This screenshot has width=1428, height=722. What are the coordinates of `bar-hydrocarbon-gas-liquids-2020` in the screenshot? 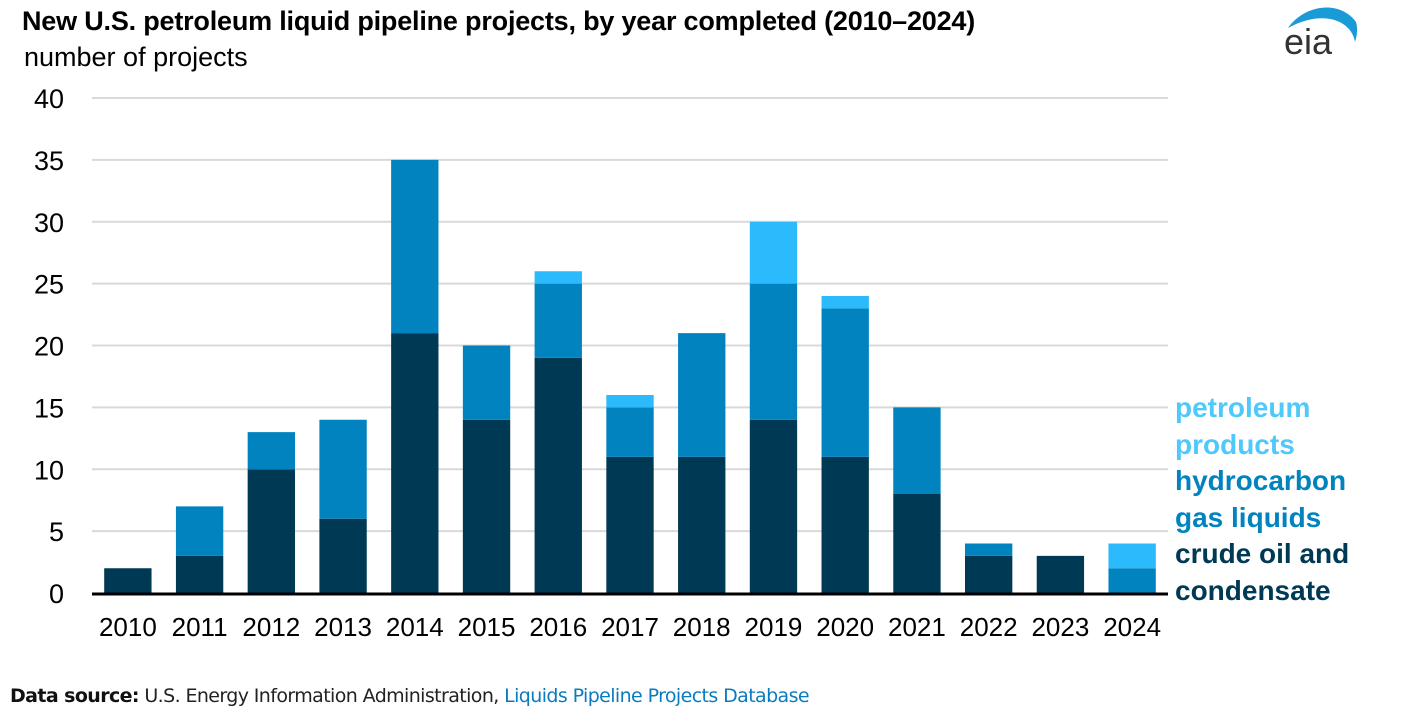 It's located at (845, 382).